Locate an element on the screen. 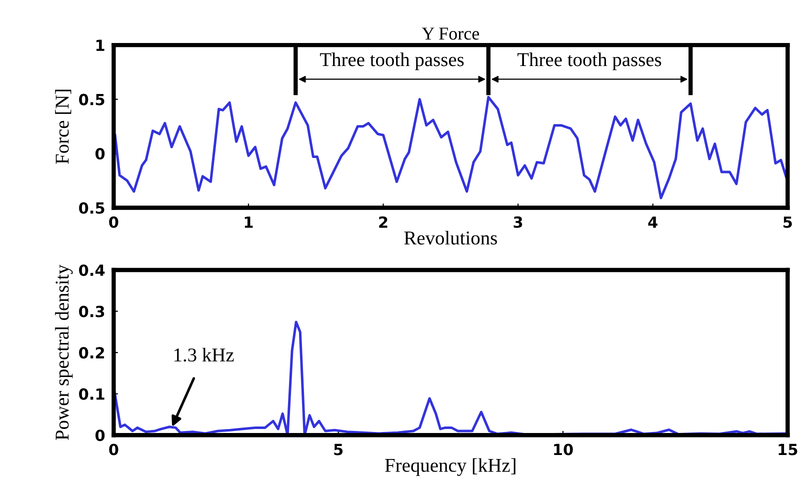 The width and height of the screenshot is (812, 490). chart-title: Y Force is located at coordinates (451, 34).